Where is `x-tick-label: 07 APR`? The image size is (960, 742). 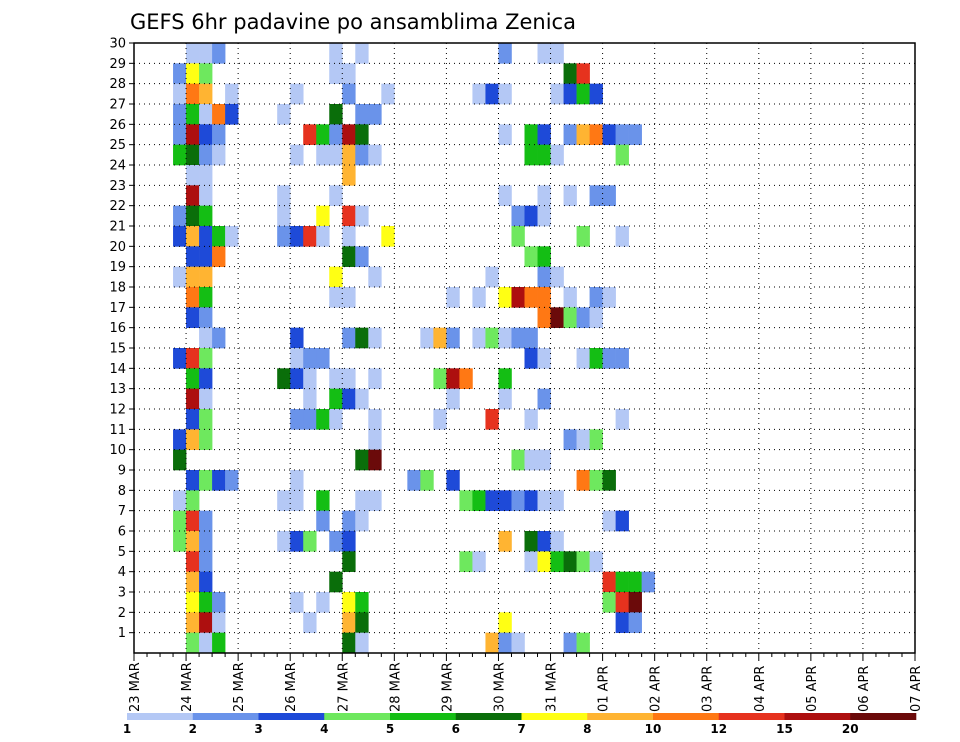 x-tick-label: 07 APR is located at coordinates (916, 689).